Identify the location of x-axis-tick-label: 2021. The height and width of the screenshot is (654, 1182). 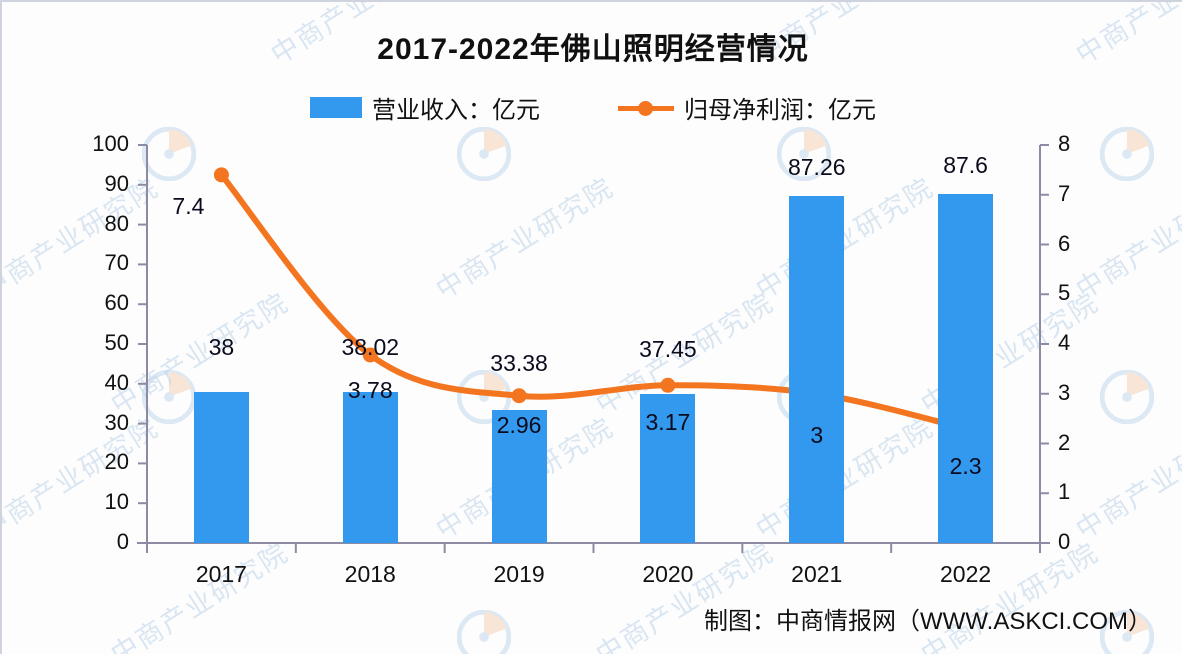
(817, 574).